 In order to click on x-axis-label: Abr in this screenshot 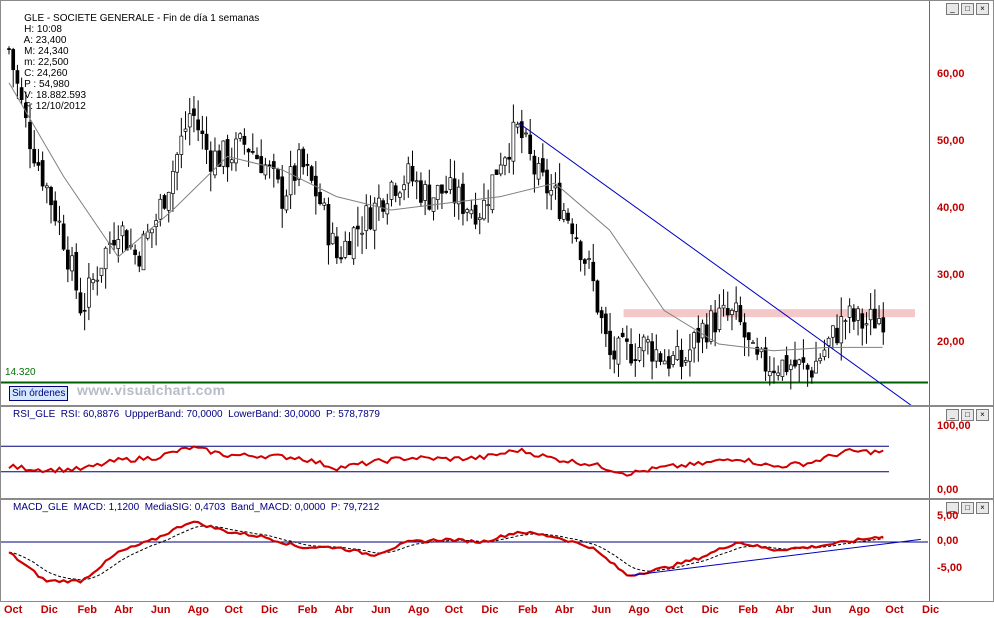, I will do `click(785, 610)`.